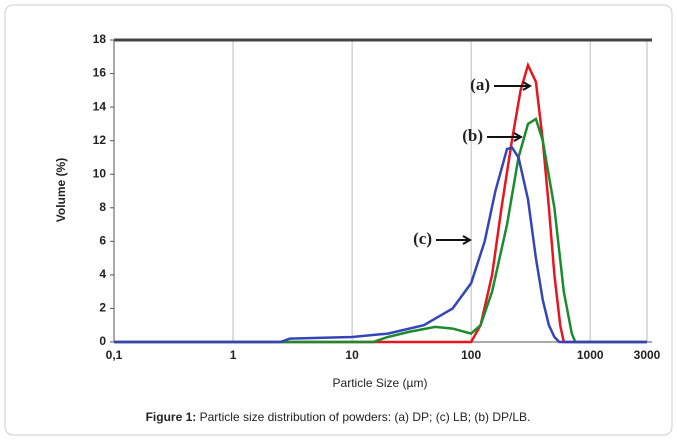  I want to click on x-tick-label: 3000, so click(647, 355).